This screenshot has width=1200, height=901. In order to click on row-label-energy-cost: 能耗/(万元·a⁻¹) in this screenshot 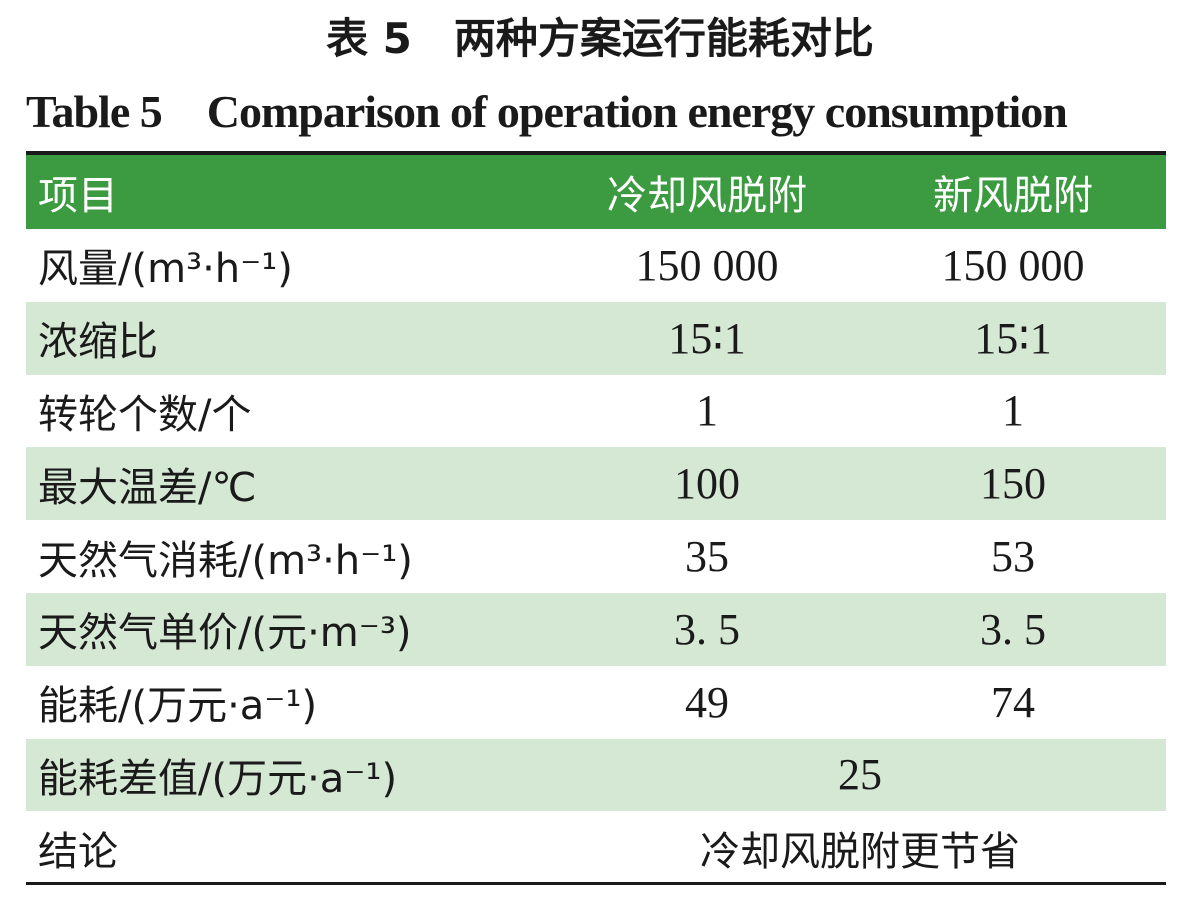, I will do `click(178, 706)`.